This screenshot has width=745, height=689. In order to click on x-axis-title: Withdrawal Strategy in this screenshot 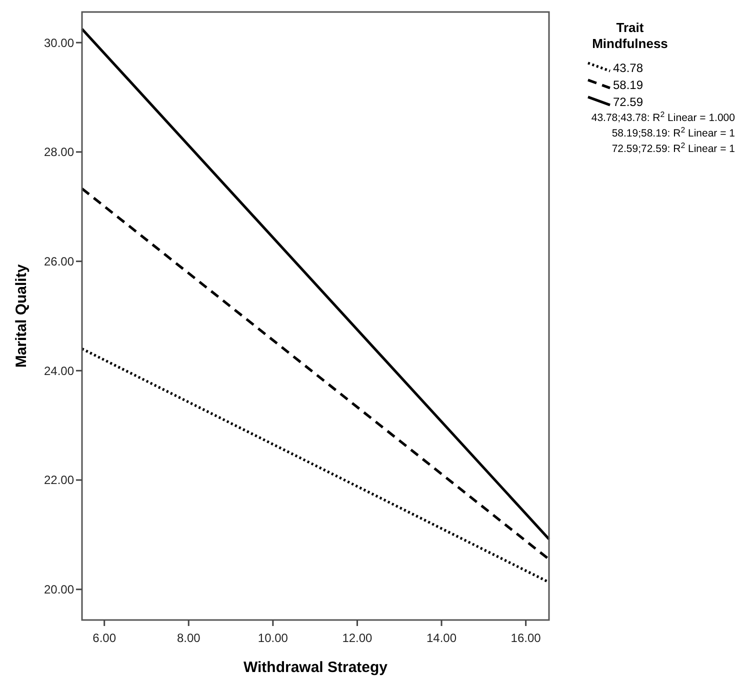, I will do `click(315, 667)`.